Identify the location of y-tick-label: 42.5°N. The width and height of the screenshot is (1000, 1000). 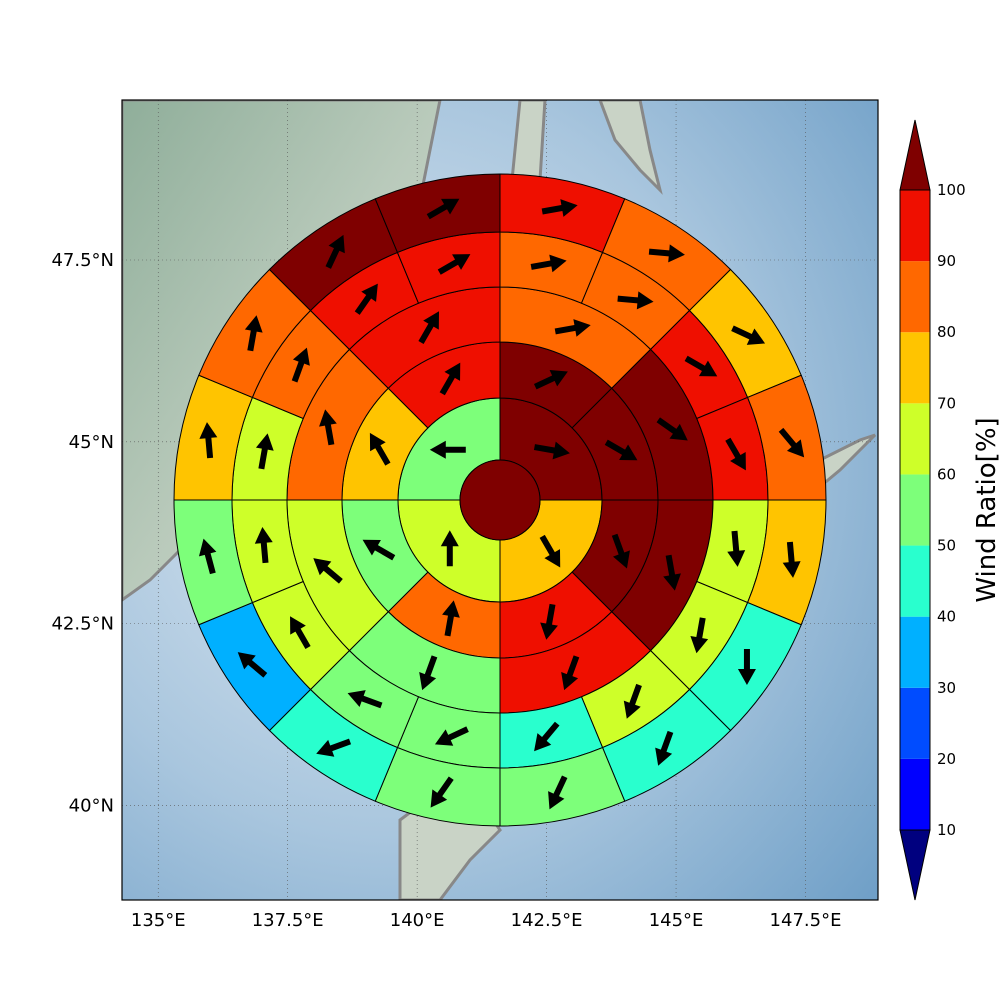
(82, 624).